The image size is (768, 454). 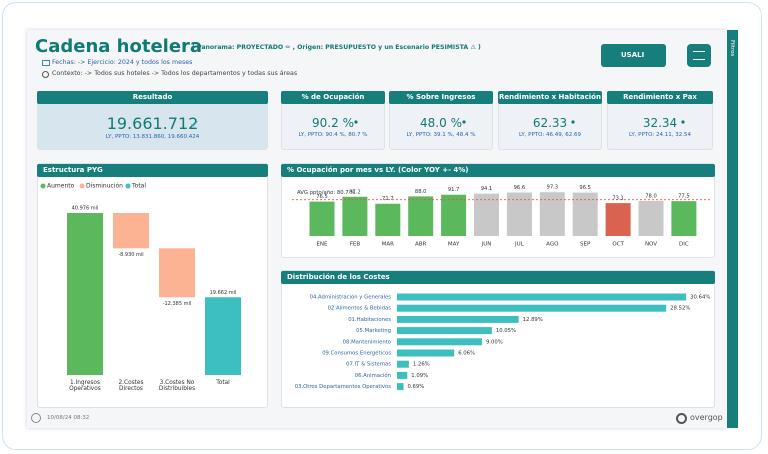 I want to click on menu-button, so click(x=699, y=55).